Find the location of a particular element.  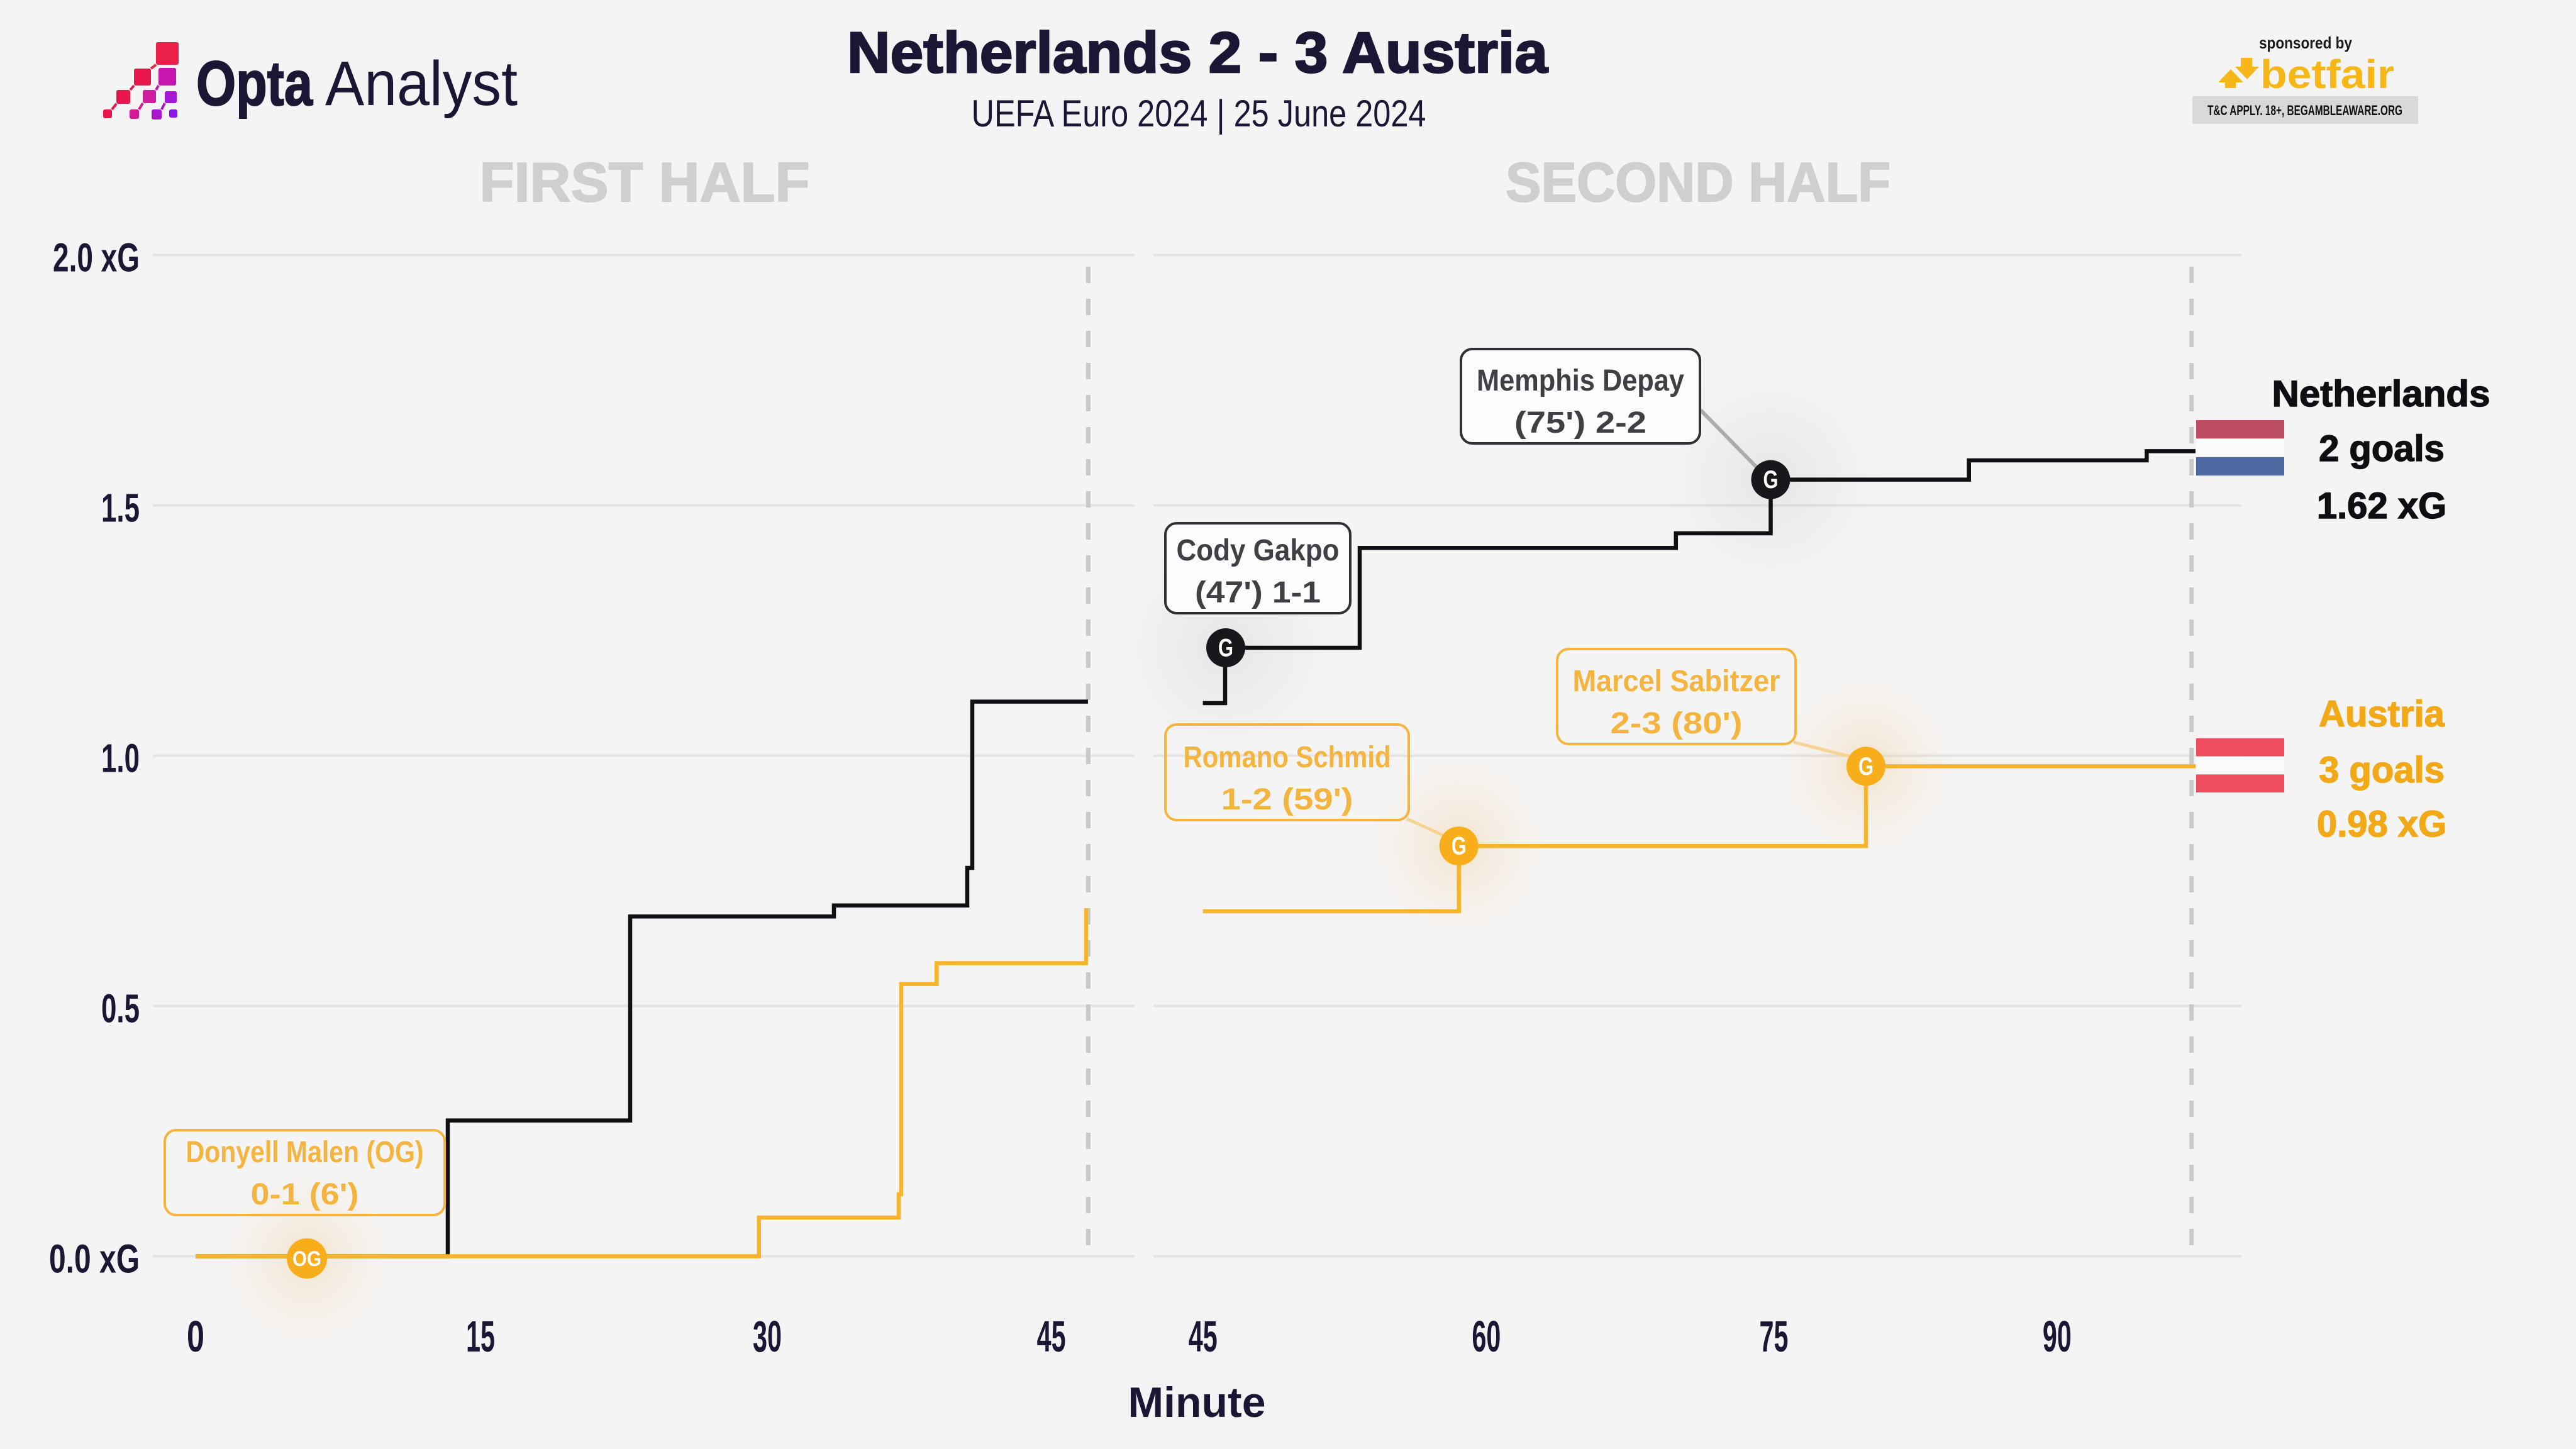

svg-text: 0.5 is located at coordinates (120, 1008).